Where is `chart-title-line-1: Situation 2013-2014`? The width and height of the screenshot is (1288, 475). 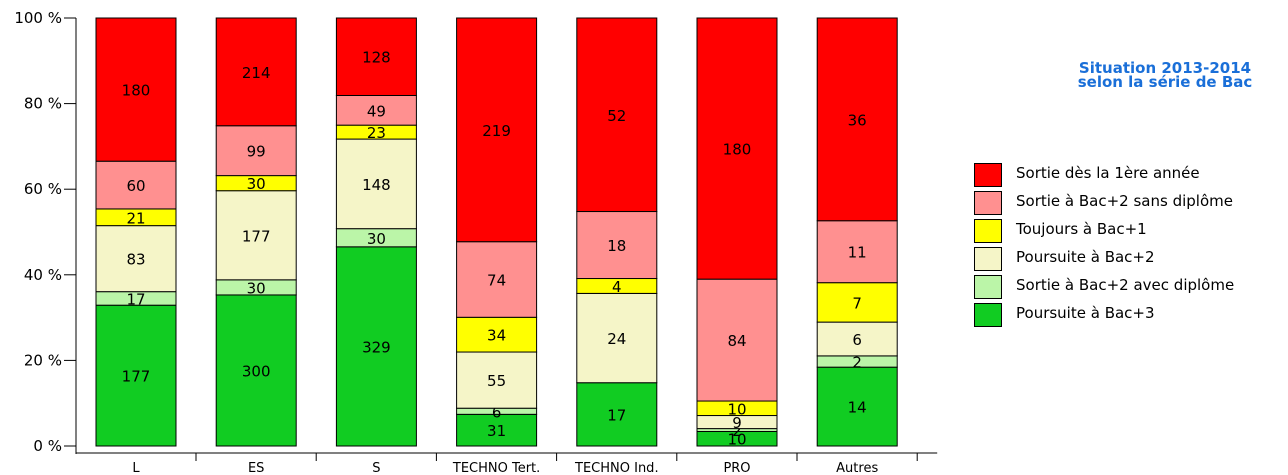
chart-title-line-1: Situation 2013-2014 is located at coordinates (1165, 68).